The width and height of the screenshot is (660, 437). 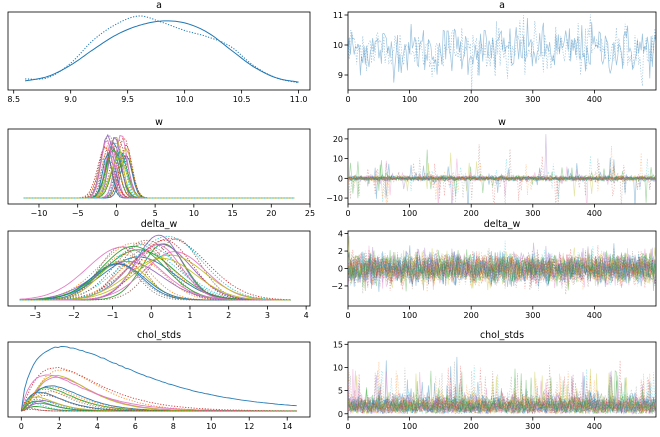 What do you see at coordinates (502, 122) in the screenshot?
I see `panel-title: w` at bounding box center [502, 122].